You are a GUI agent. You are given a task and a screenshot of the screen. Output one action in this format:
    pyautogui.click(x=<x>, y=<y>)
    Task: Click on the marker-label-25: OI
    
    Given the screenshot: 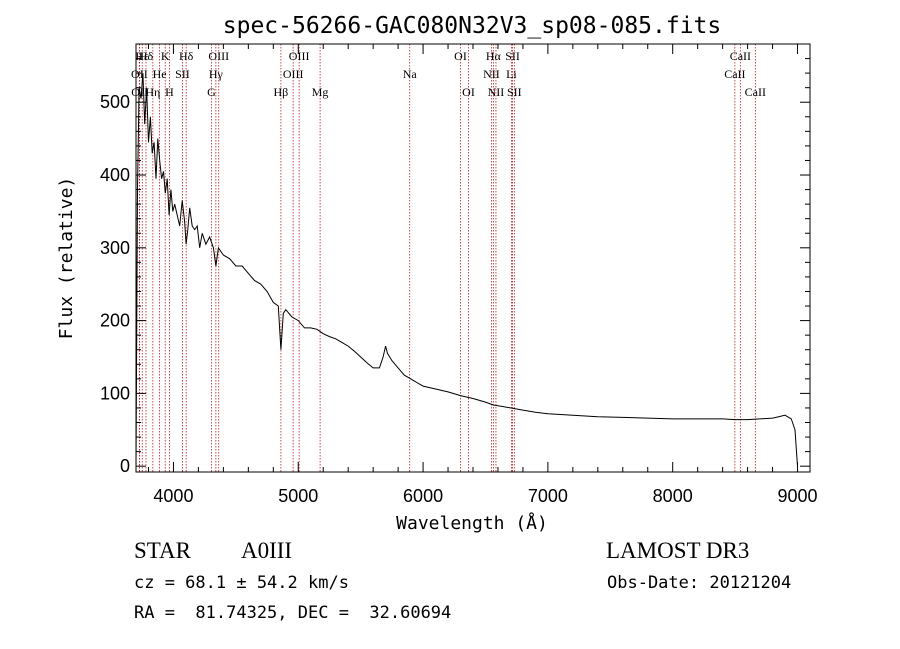 What is the action you would take?
    pyautogui.click(x=468, y=92)
    